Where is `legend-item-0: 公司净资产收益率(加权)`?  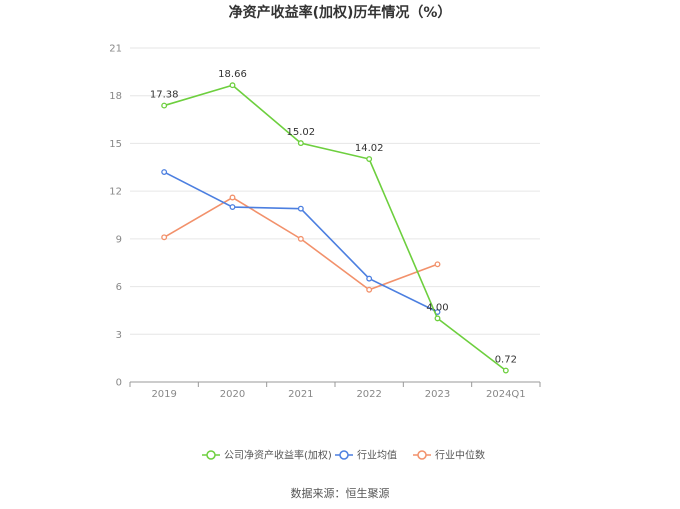
legend-item-0: 公司净资产收益率(加权) is located at coordinates (267, 455).